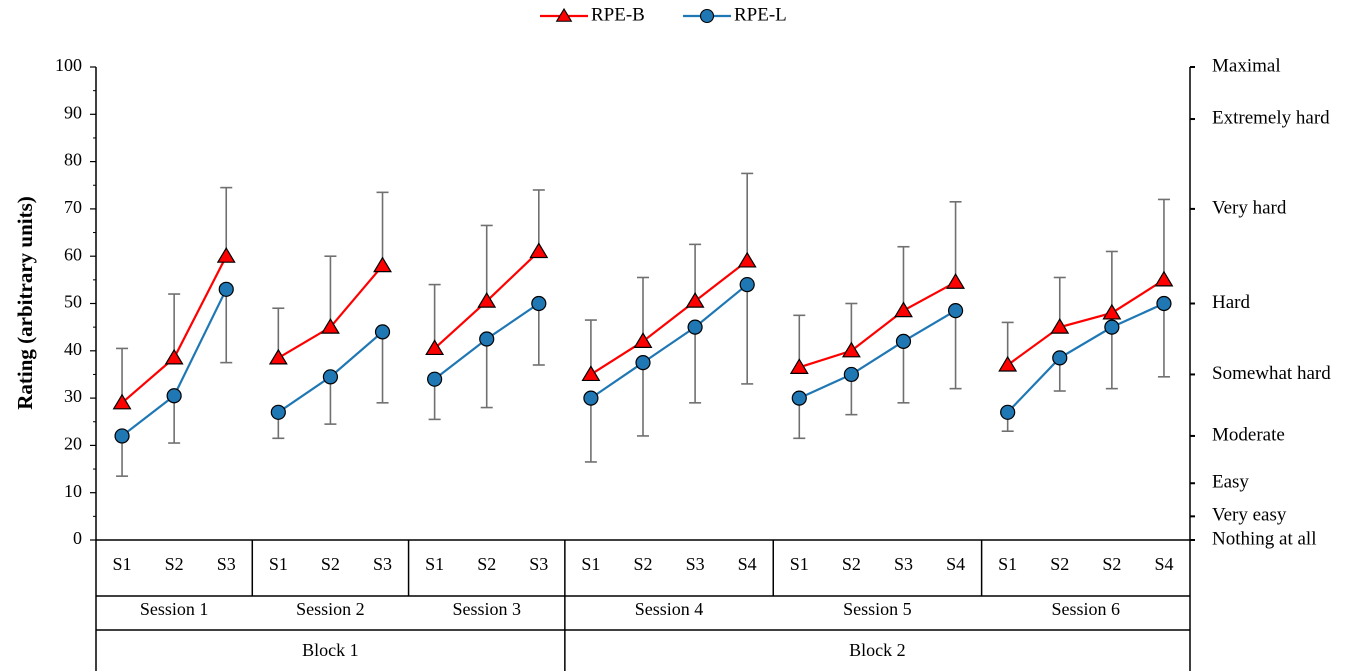  What do you see at coordinates (73, 396) in the screenshot?
I see `y-tick-label: 30` at bounding box center [73, 396].